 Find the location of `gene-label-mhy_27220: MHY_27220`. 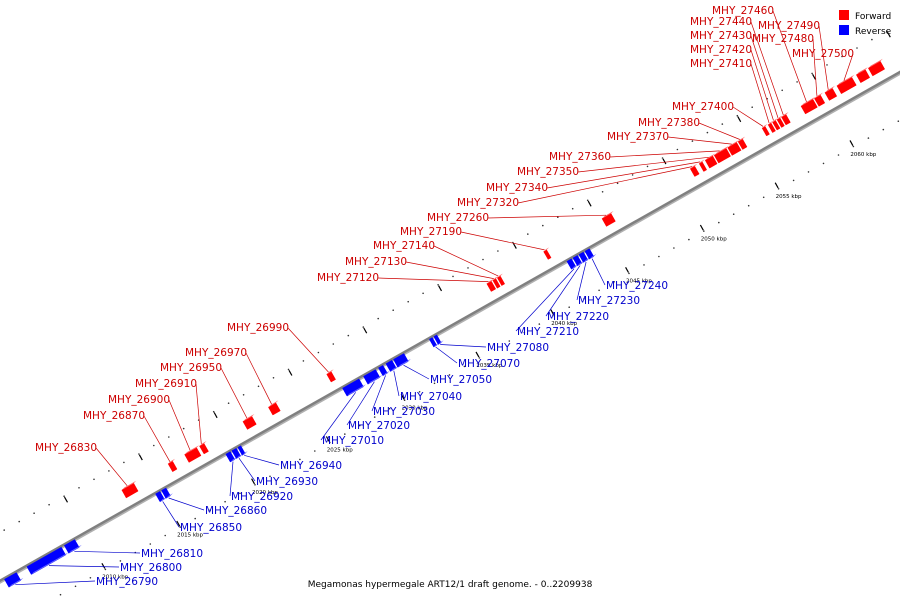

gene-label-mhy_27220: MHY_27220 is located at coordinates (578, 317).